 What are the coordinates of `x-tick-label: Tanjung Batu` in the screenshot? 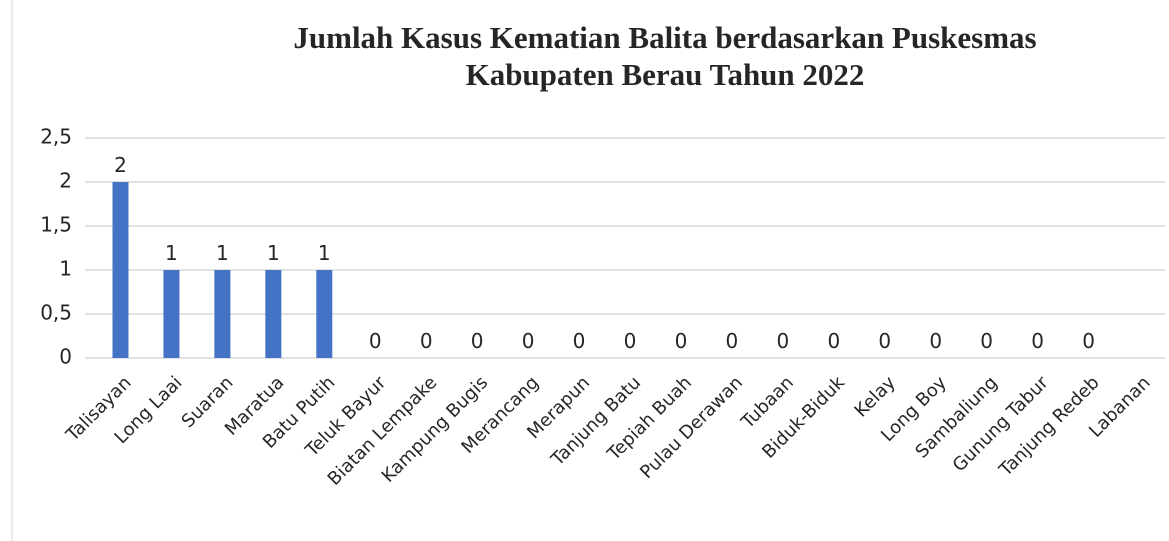 It's located at (596, 421).